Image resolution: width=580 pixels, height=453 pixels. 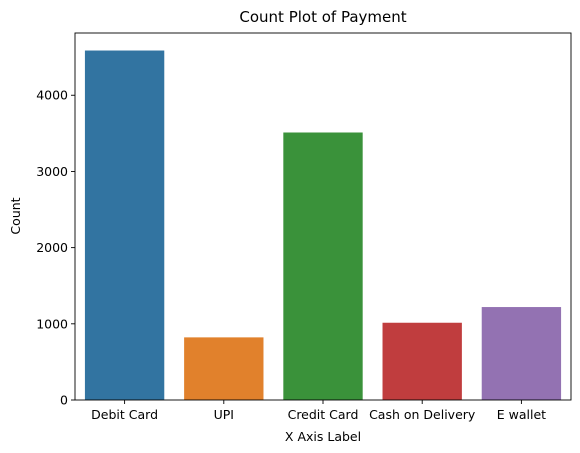 What do you see at coordinates (422, 361) in the screenshot?
I see `bar-cash-on-delivery` at bounding box center [422, 361].